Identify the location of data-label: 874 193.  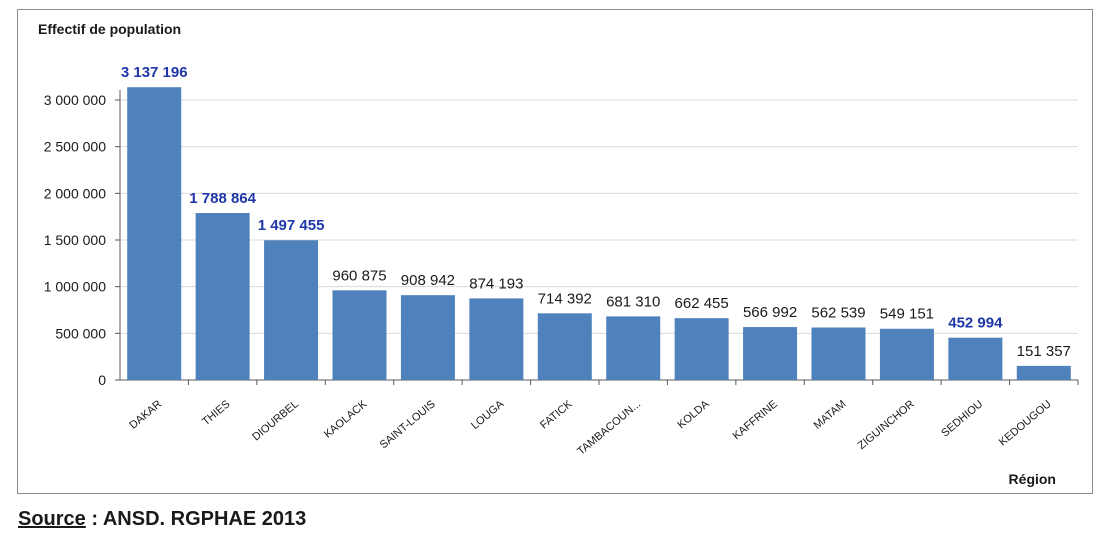
(496, 283).